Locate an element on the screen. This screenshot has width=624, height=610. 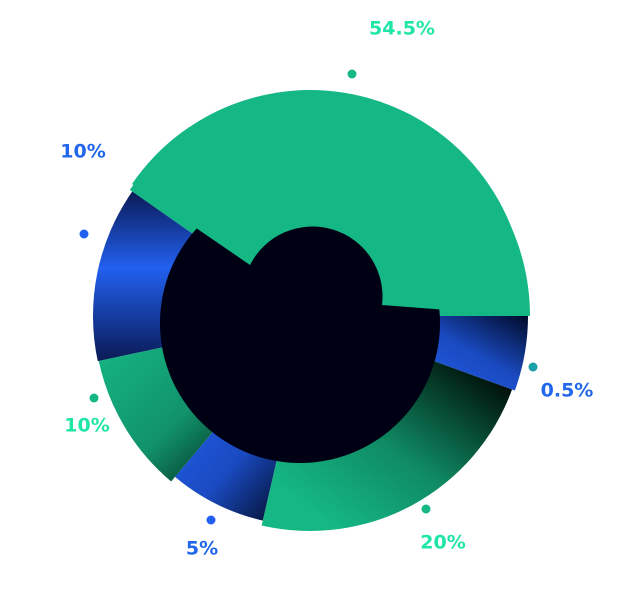
slice-label-3: 20% is located at coordinates (442, 543).